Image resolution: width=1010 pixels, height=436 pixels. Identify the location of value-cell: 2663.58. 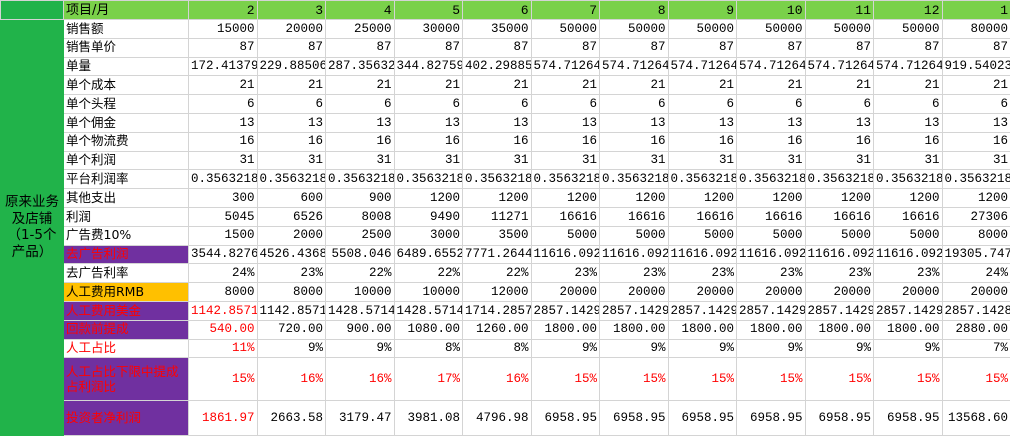
(291, 418).